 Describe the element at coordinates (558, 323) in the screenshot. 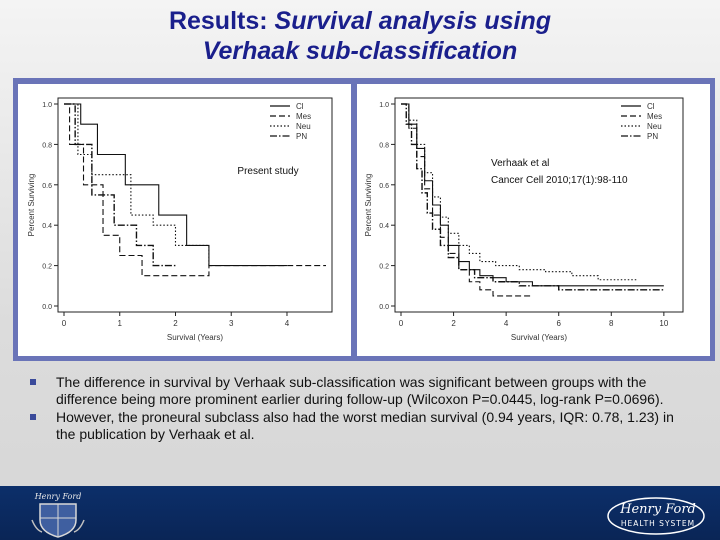

I see `x-tick-label: 6` at that location.